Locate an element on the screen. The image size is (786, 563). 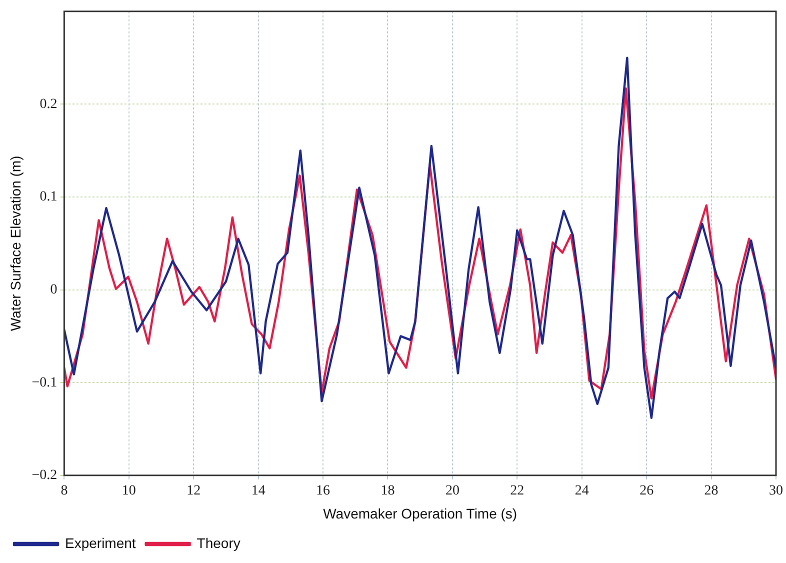
x-tick-label: 30 is located at coordinates (776, 490).